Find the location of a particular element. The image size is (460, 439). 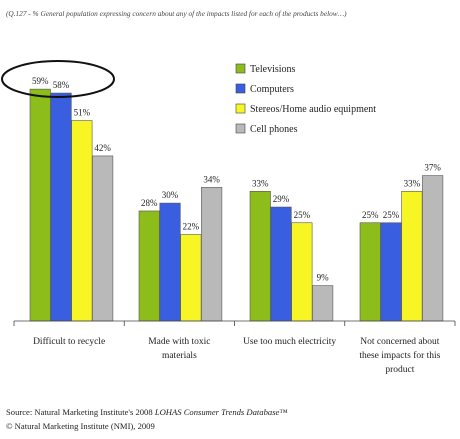

data-label: 37% is located at coordinates (432, 168).